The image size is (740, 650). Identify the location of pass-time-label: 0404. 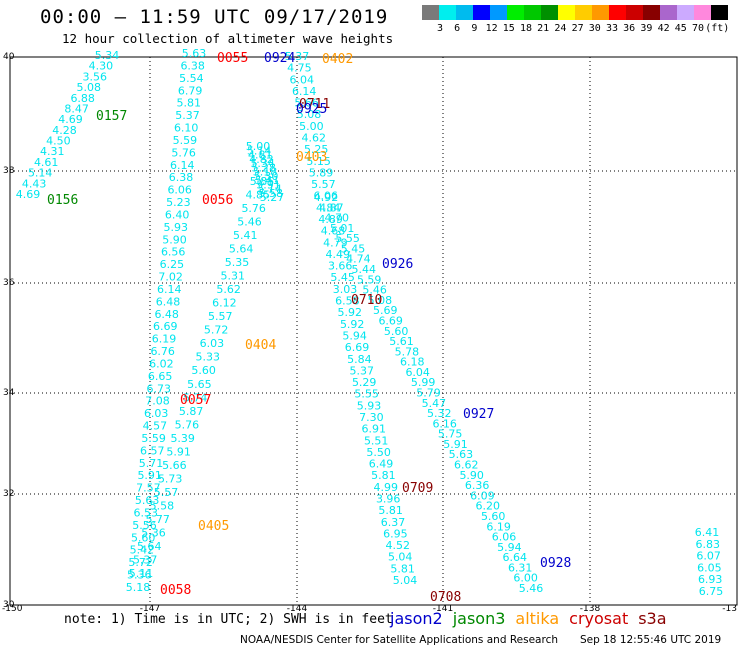
(260, 345).